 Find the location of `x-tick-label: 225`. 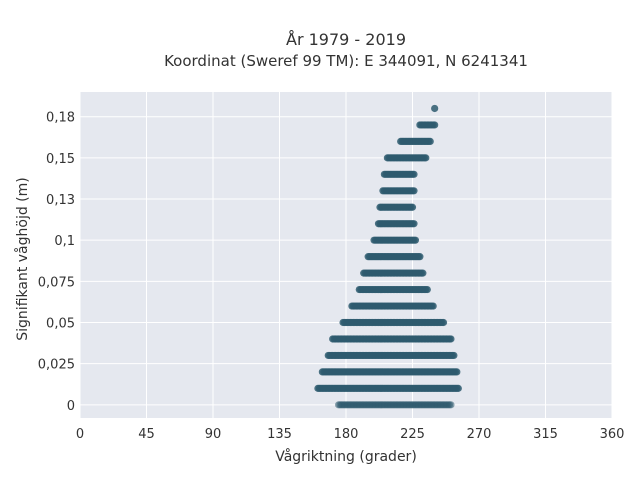

x-tick-label: 225 is located at coordinates (412, 434).